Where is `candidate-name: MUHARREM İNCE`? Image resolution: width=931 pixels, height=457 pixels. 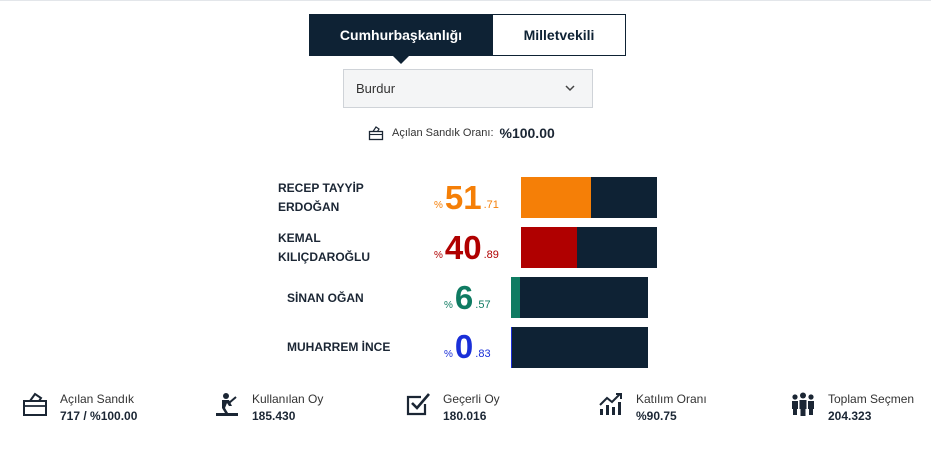
candidate-name: MUHARREM İNCE is located at coordinates (338, 347).